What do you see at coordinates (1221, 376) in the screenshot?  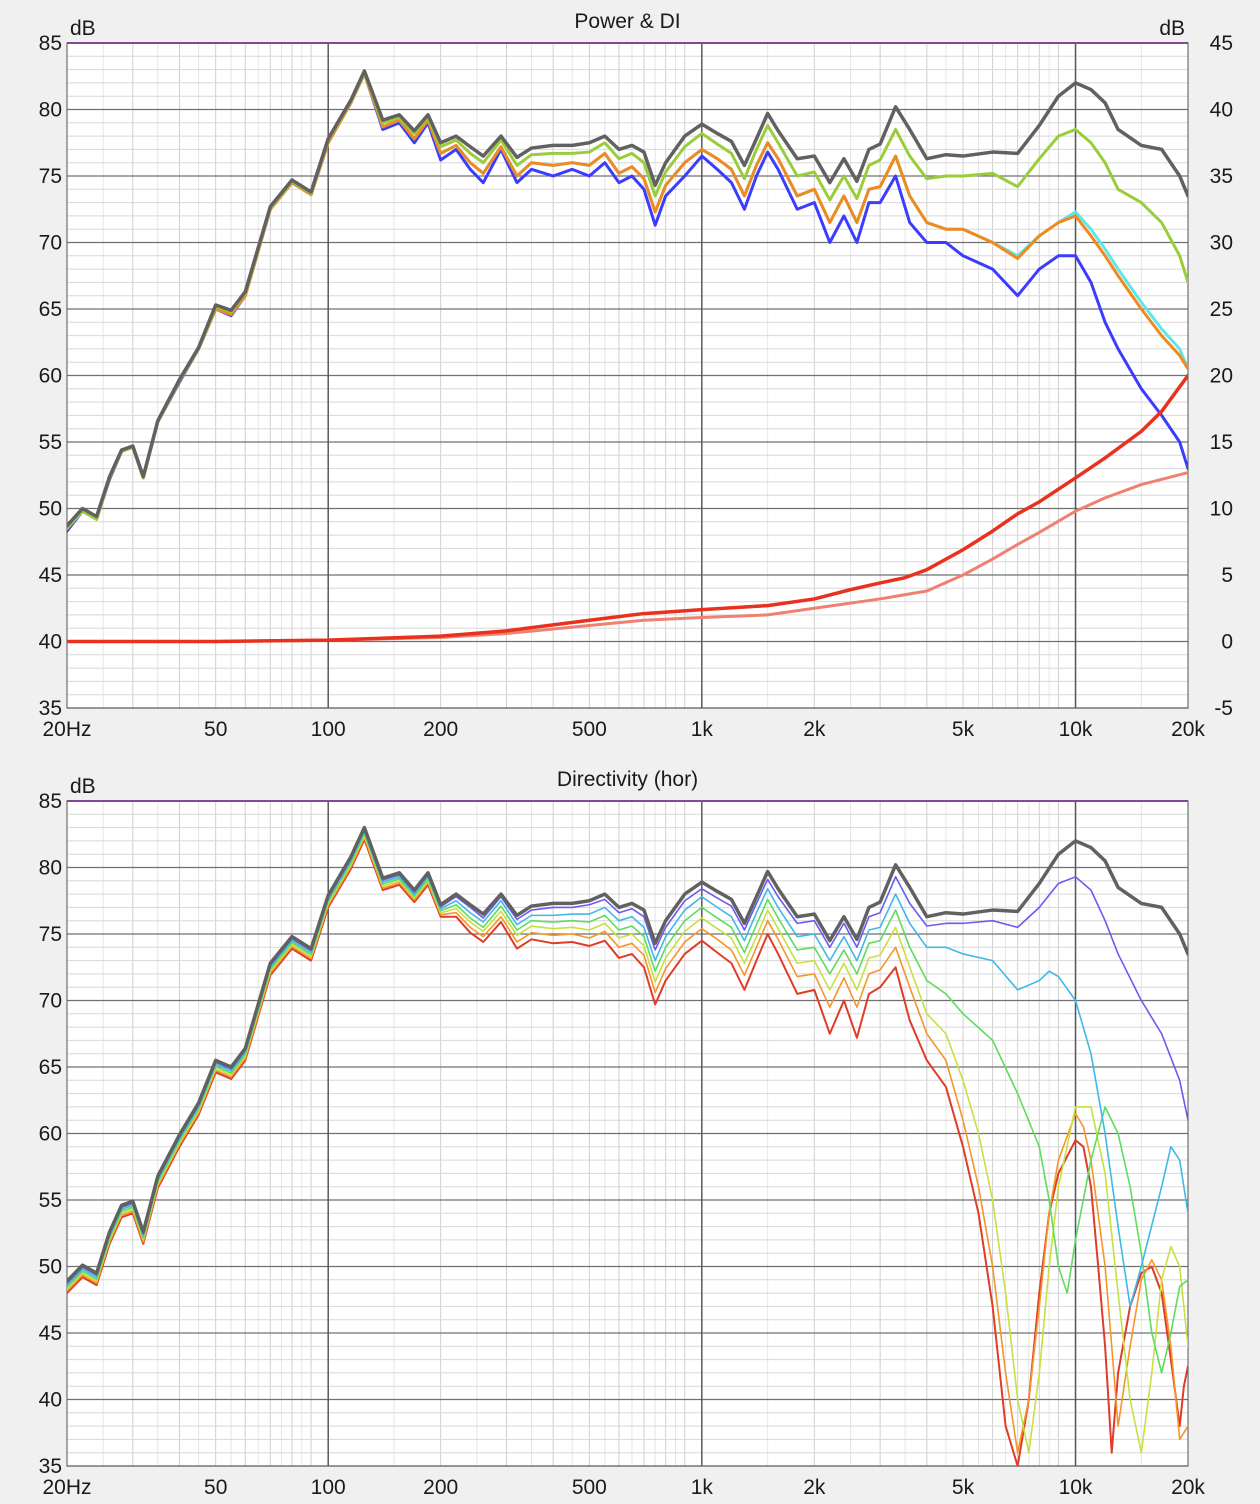 I see `y-right-tick-label: 20` at bounding box center [1221, 376].